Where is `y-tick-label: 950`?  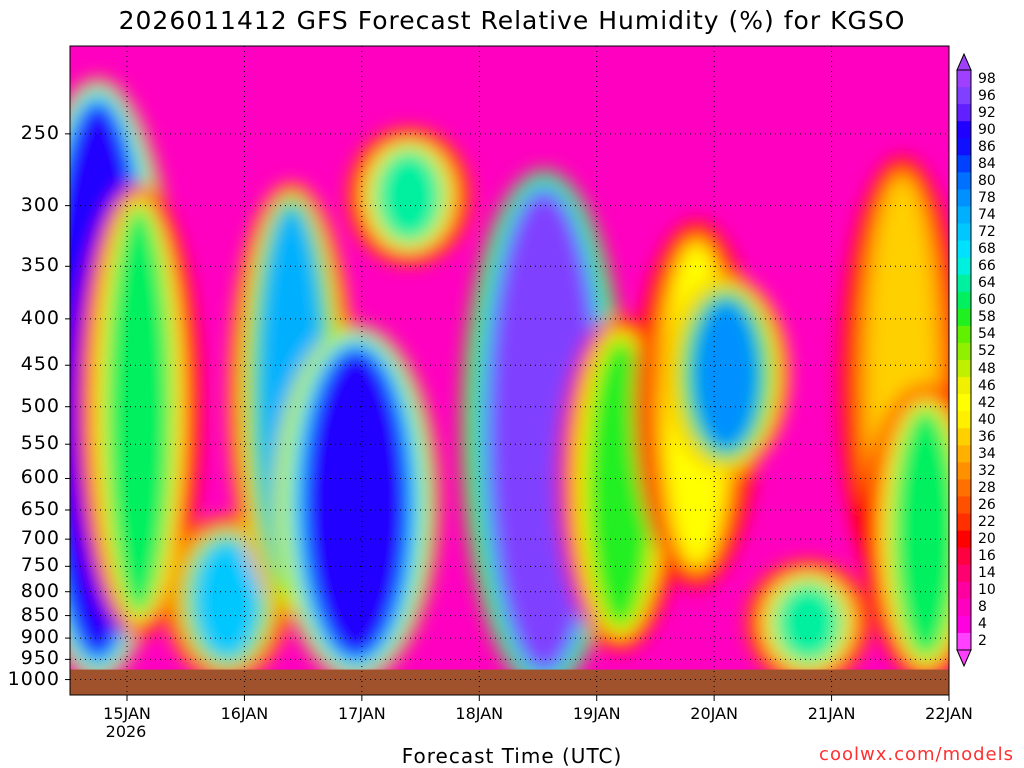
y-tick-label: 950 is located at coordinates (40, 658).